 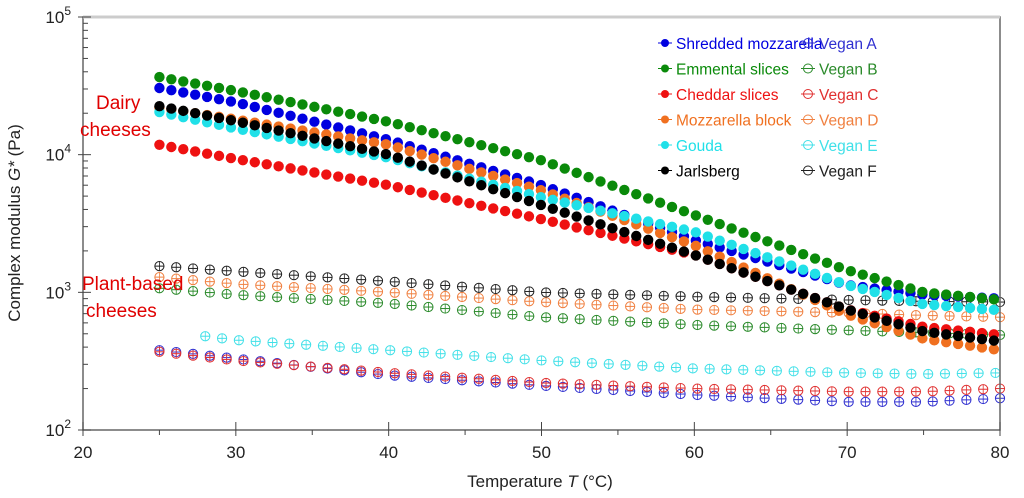 I want to click on legend-label: Vegan F, so click(x=848, y=172).